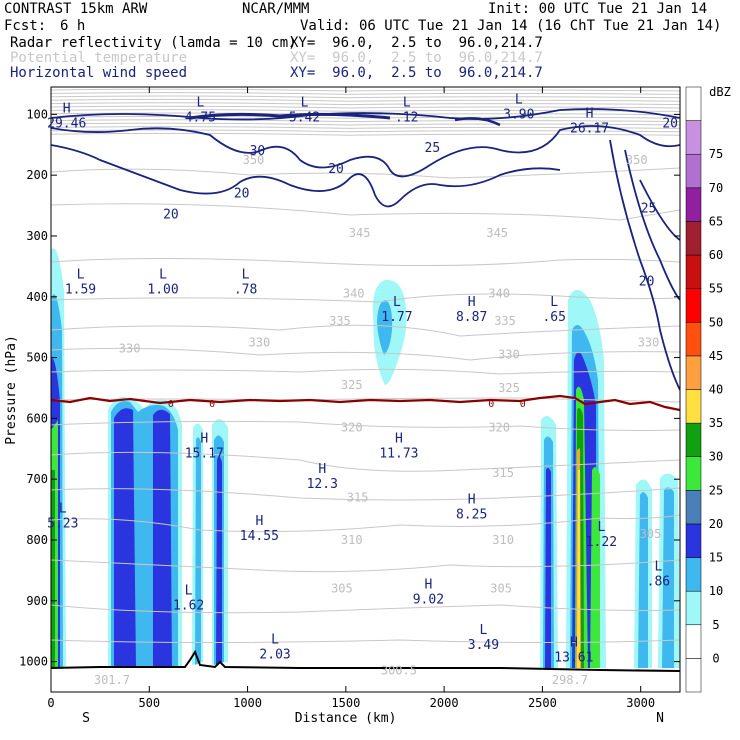  What do you see at coordinates (548, 567) in the screenshot?
I see `cell-e-inner` at bounding box center [548, 567].